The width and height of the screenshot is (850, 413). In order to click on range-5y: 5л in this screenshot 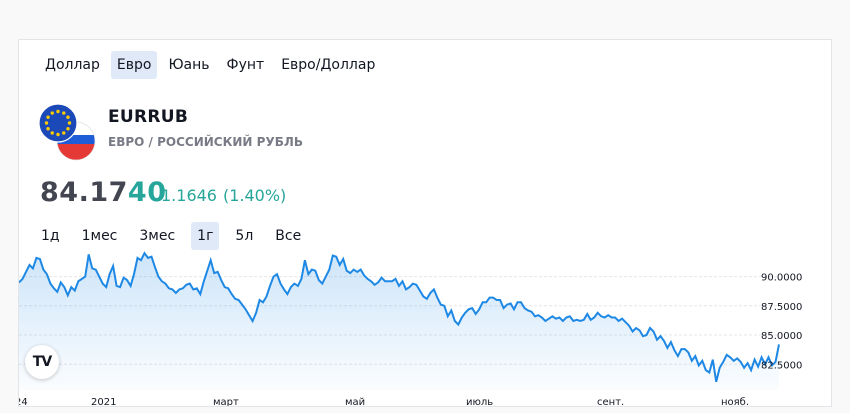, I will do `click(244, 236)`.